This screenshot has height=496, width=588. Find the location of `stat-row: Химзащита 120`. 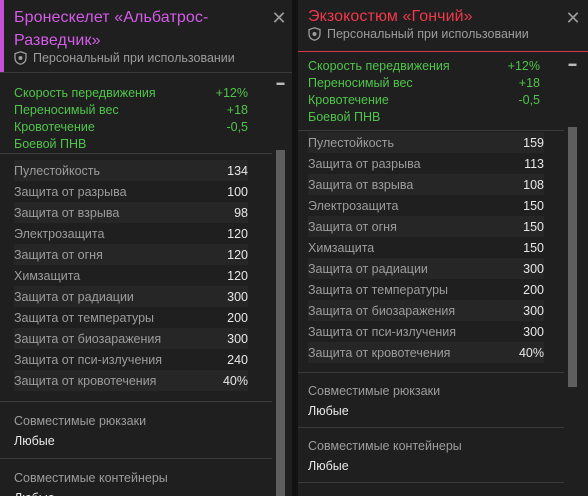

stat-row: Химзащита 120 is located at coordinates (131, 275).